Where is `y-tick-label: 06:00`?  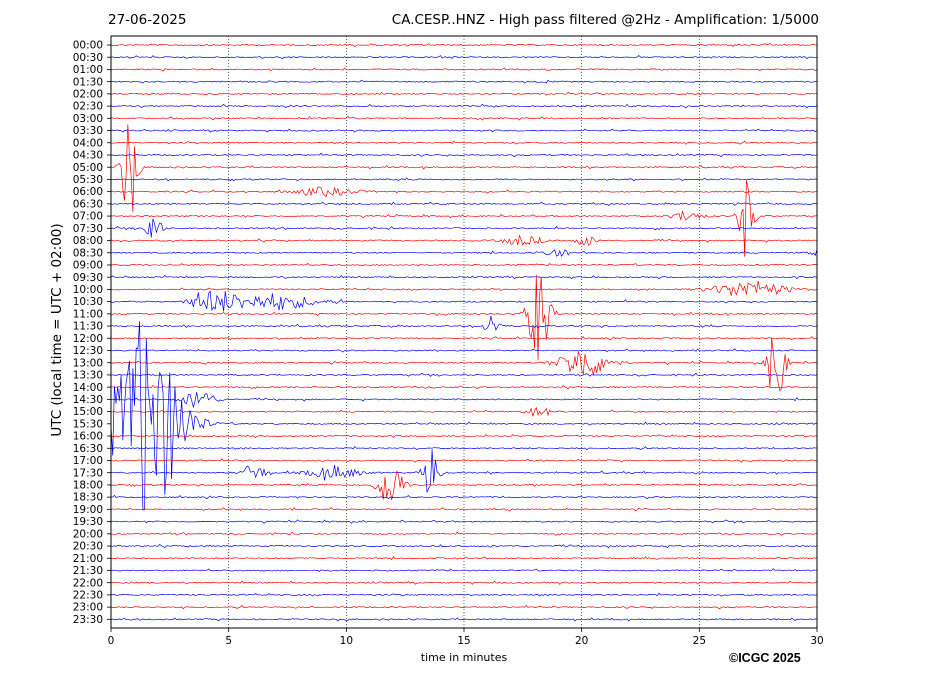
y-tick-label: 06:00 is located at coordinates (88, 192).